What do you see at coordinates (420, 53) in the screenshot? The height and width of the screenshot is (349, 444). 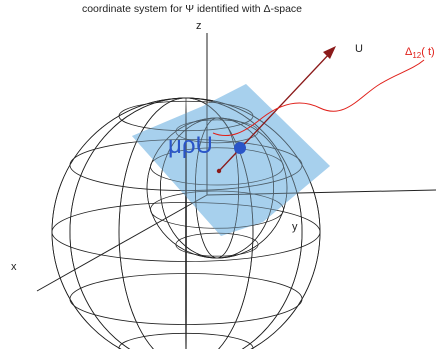 I see `delta-curve-label: Δ12( t)` at bounding box center [420, 53].